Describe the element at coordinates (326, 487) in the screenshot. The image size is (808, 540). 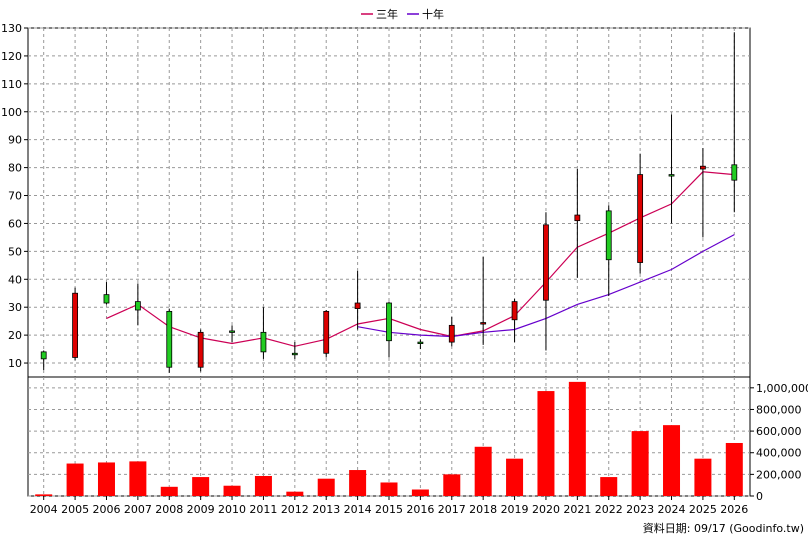
I see `volume-bar-2013` at that location.